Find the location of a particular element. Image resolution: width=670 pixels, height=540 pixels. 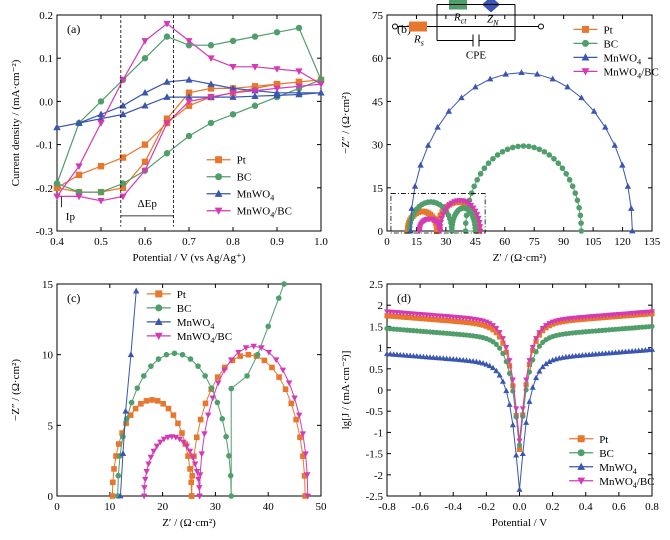

legend-label: Pt is located at coordinates (607, 30).